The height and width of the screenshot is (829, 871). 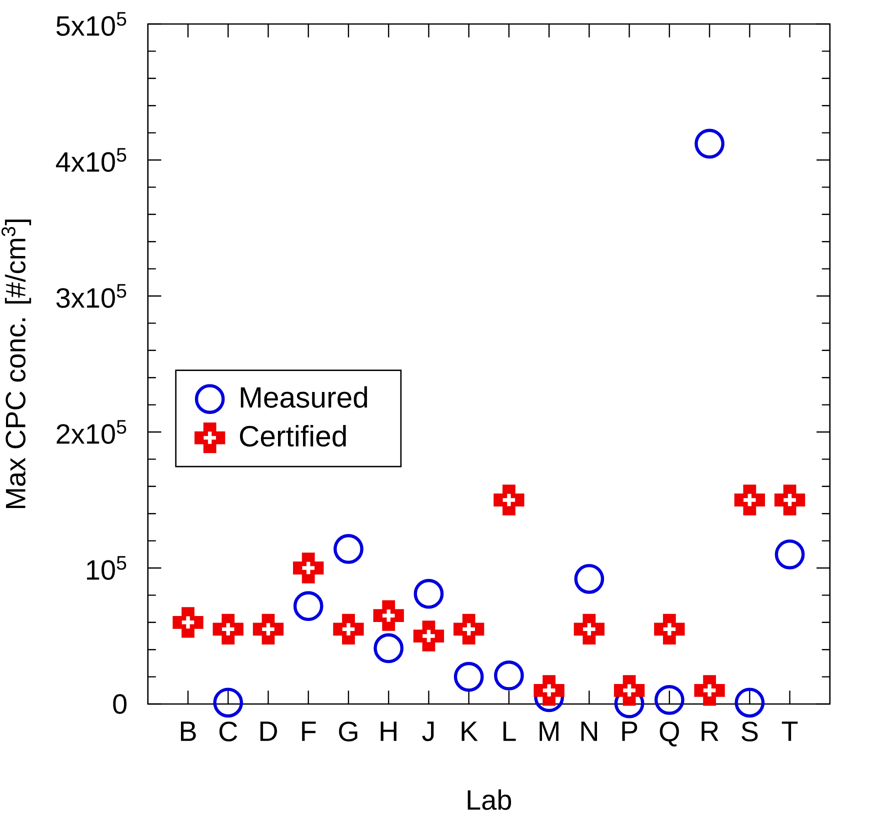 What do you see at coordinates (428, 732) in the screenshot?
I see `x-tick-label: J` at bounding box center [428, 732].